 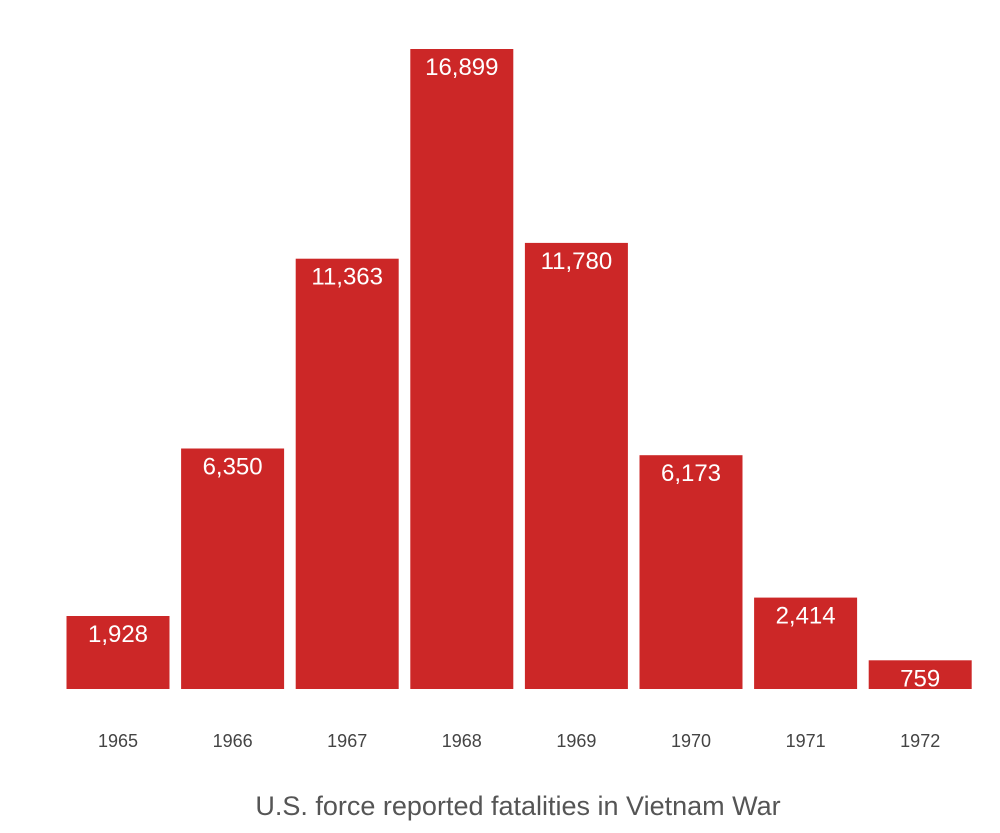 I want to click on x-tick-label-1968: 1968, so click(x=462, y=741).